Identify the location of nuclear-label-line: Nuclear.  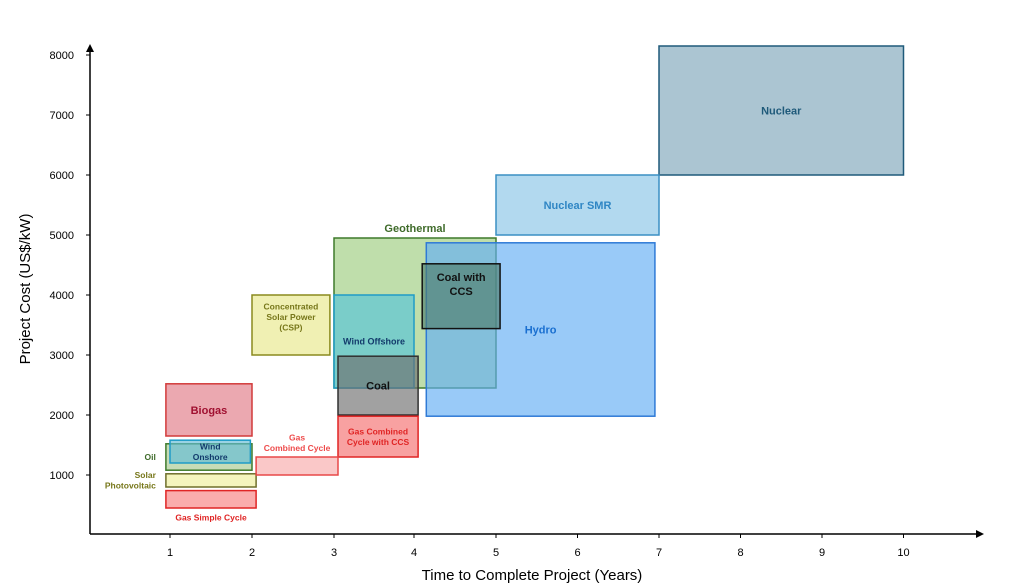
(781, 111).